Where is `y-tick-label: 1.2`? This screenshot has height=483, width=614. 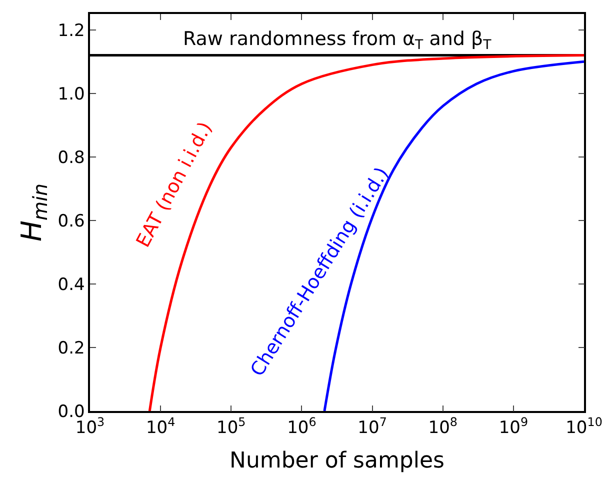
y-tick-label: 1.2 is located at coordinates (71, 30).